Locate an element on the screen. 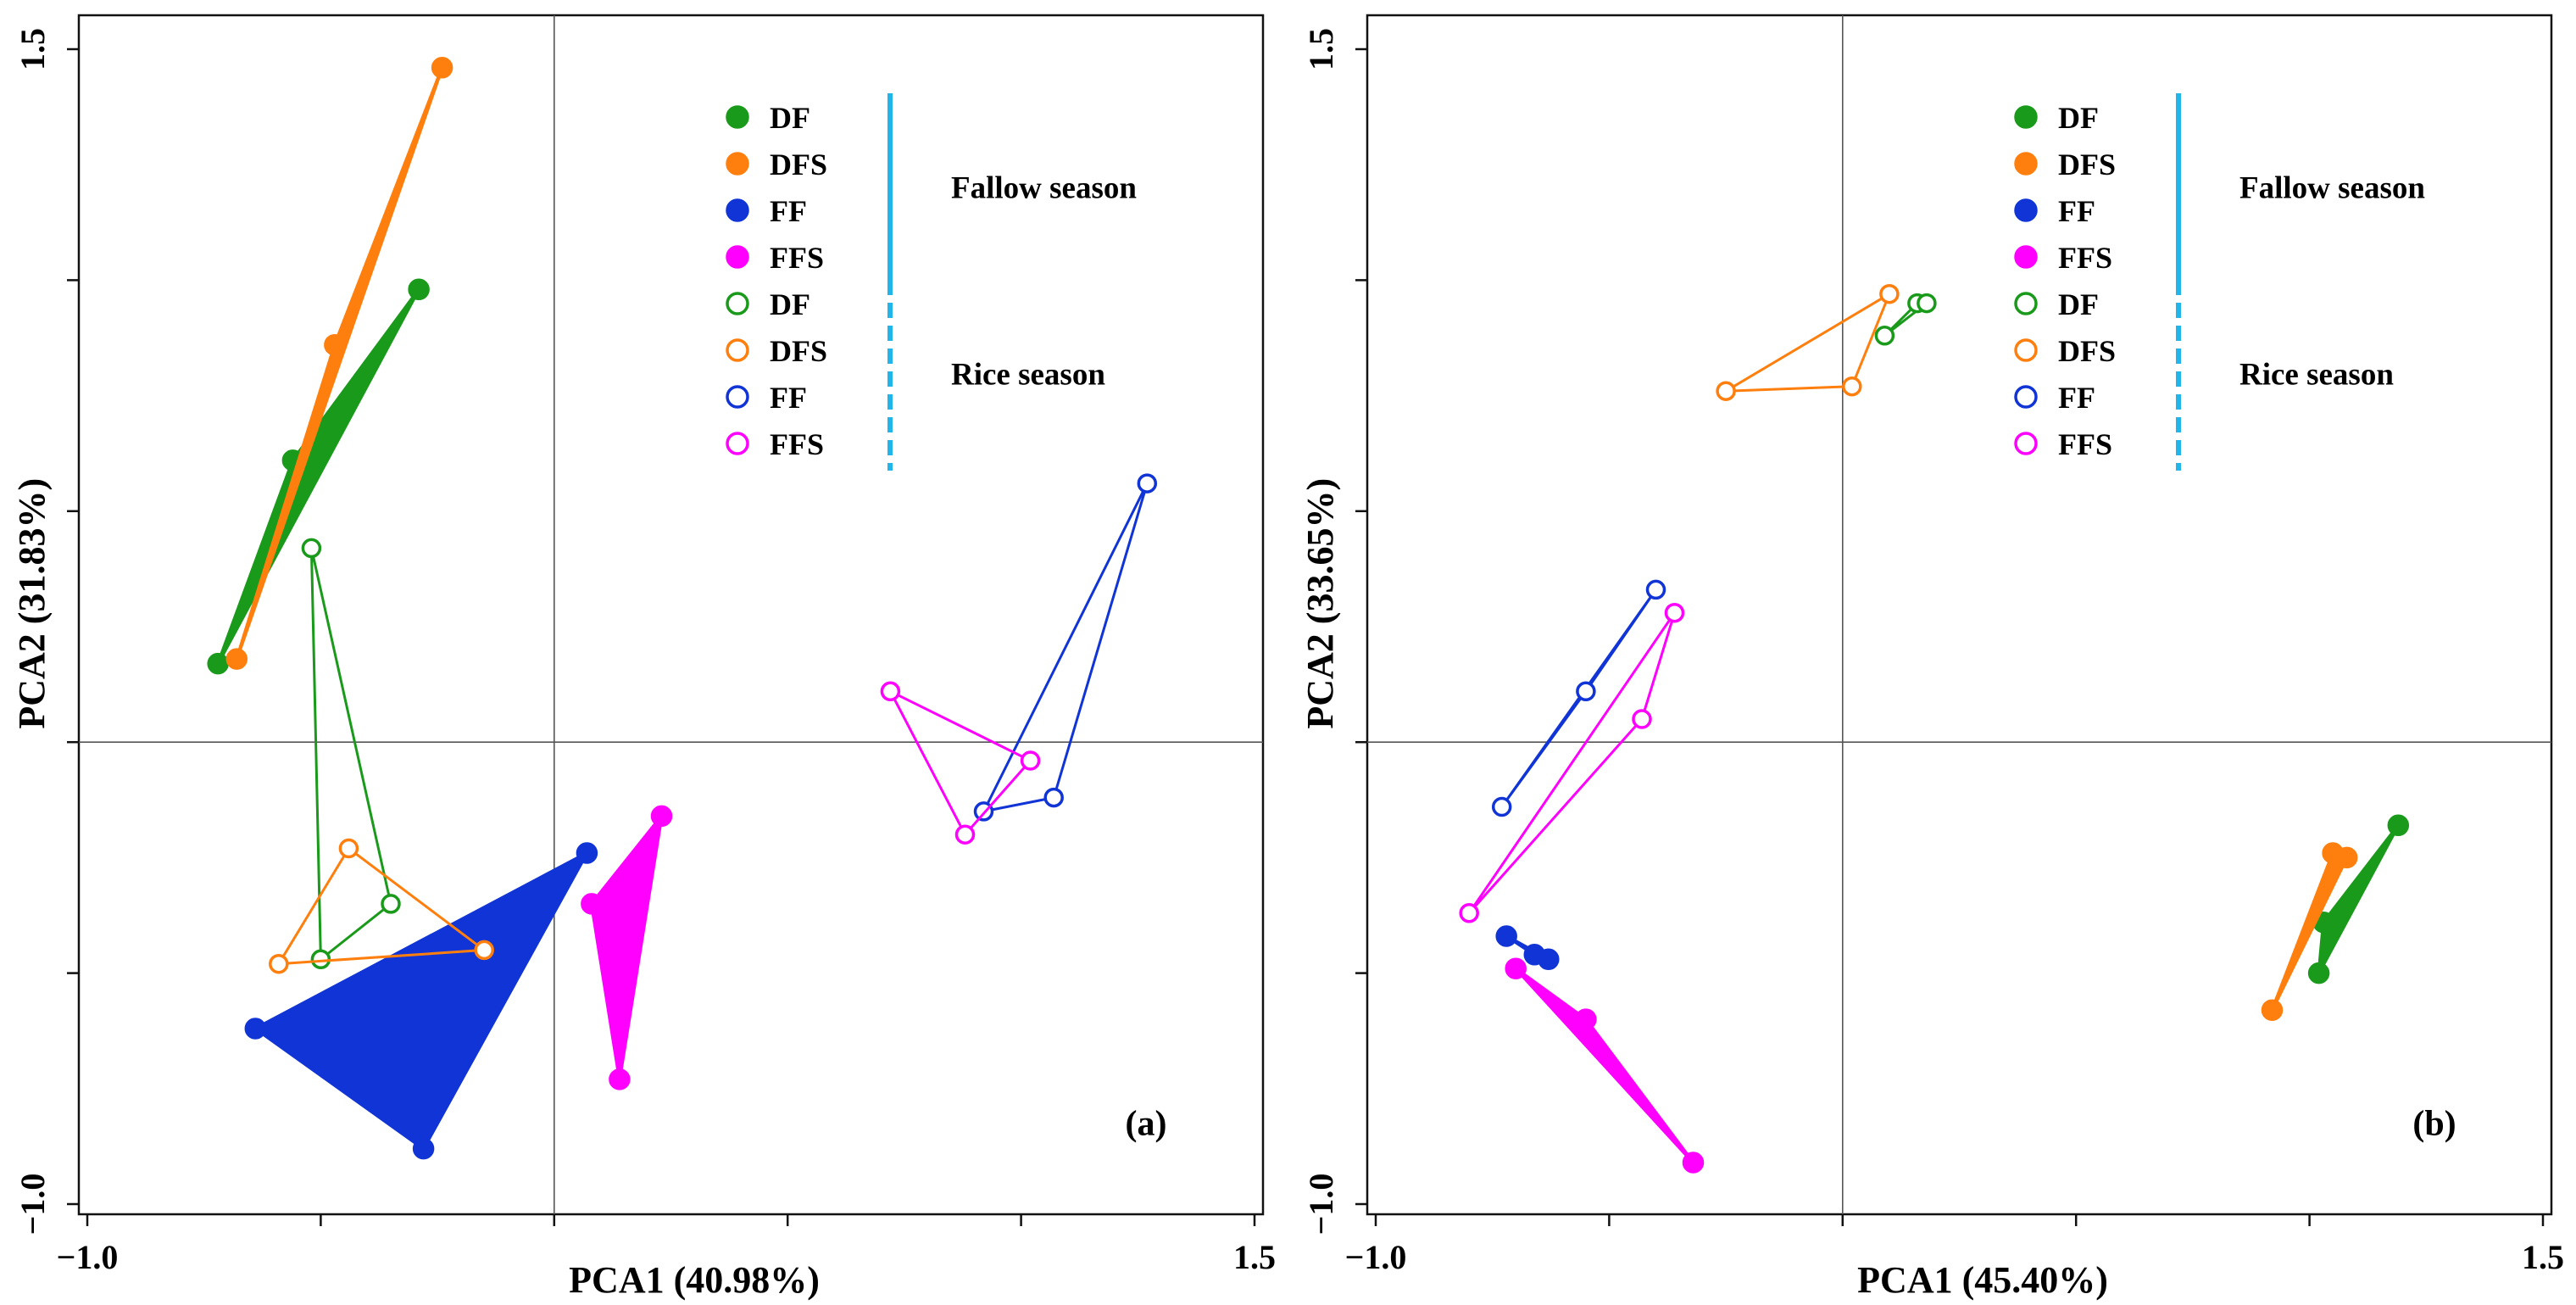 The width and height of the screenshot is (2576, 1305). series-hull-dfs-rice is located at coordinates (1807, 343).